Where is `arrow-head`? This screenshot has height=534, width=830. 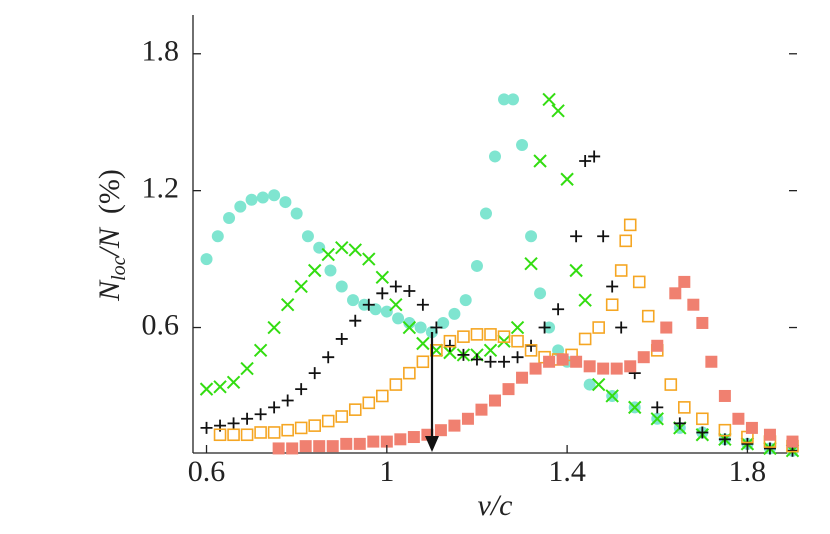
arrow-head is located at coordinates (432, 444).